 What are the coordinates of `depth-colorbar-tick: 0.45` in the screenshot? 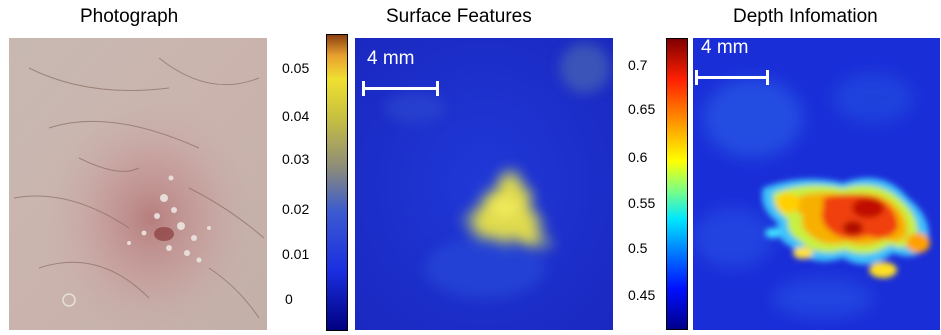 It's located at (642, 295).